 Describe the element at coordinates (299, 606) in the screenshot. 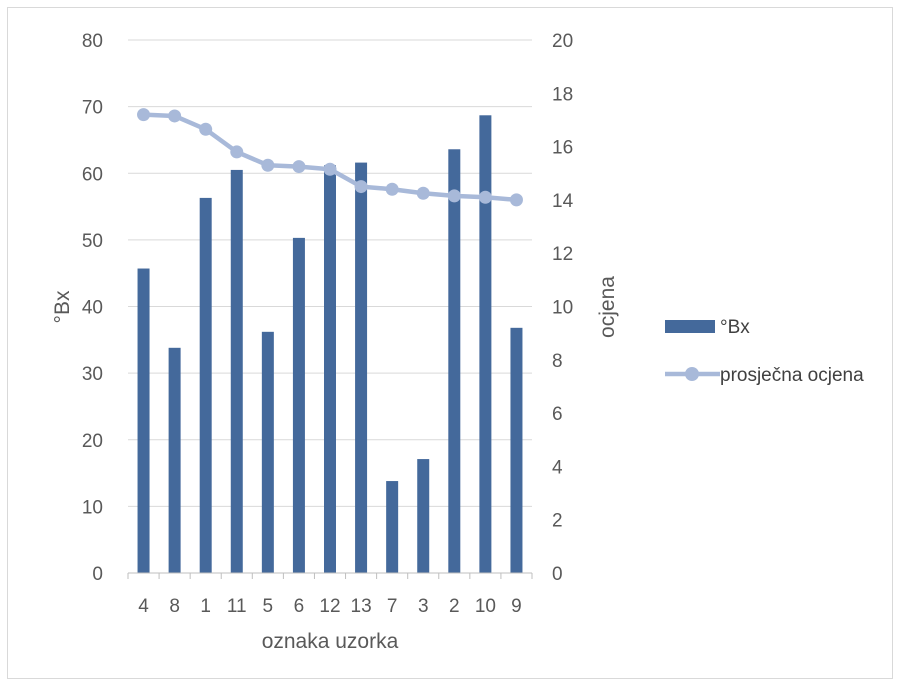

I see `x-tick-label: 6` at that location.